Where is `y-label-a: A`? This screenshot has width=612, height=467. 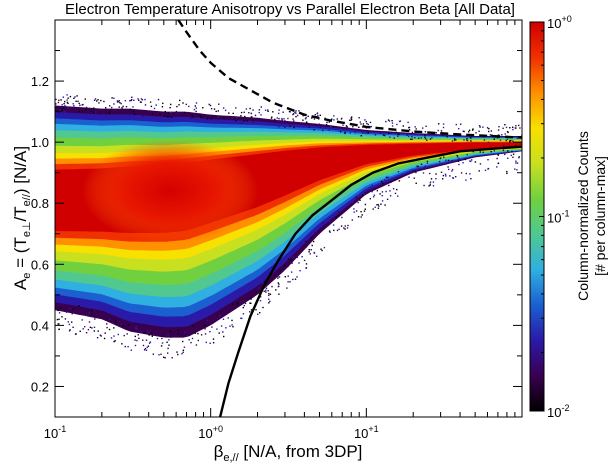 y-label-a: A is located at coordinates (20, 284).